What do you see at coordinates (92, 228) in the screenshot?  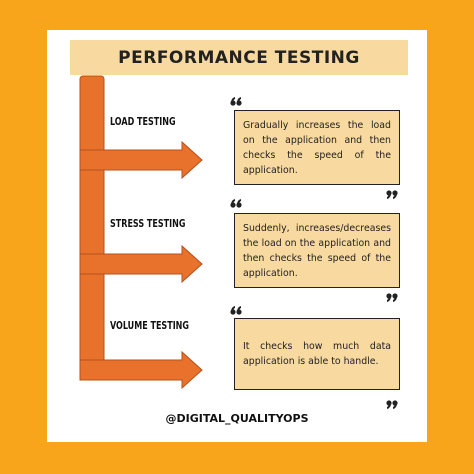 I see `vertical-bar` at bounding box center [92, 228].